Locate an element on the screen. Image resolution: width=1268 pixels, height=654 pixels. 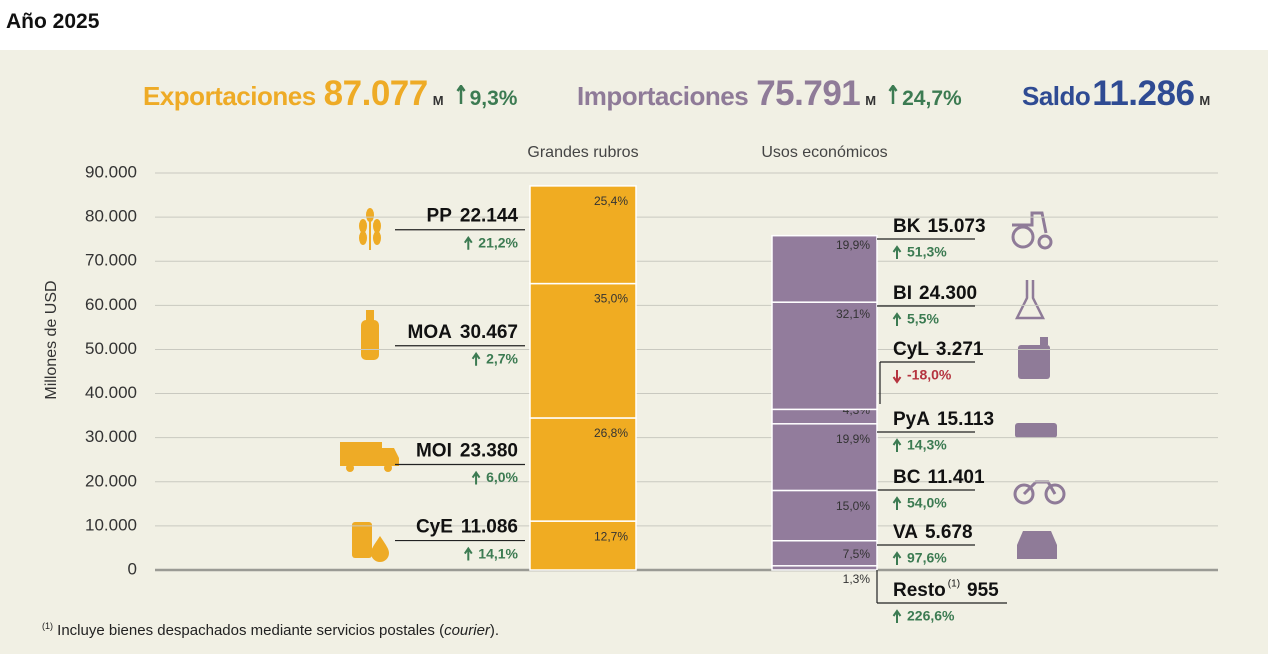
segment-name: Resto is located at coordinates (919, 590).